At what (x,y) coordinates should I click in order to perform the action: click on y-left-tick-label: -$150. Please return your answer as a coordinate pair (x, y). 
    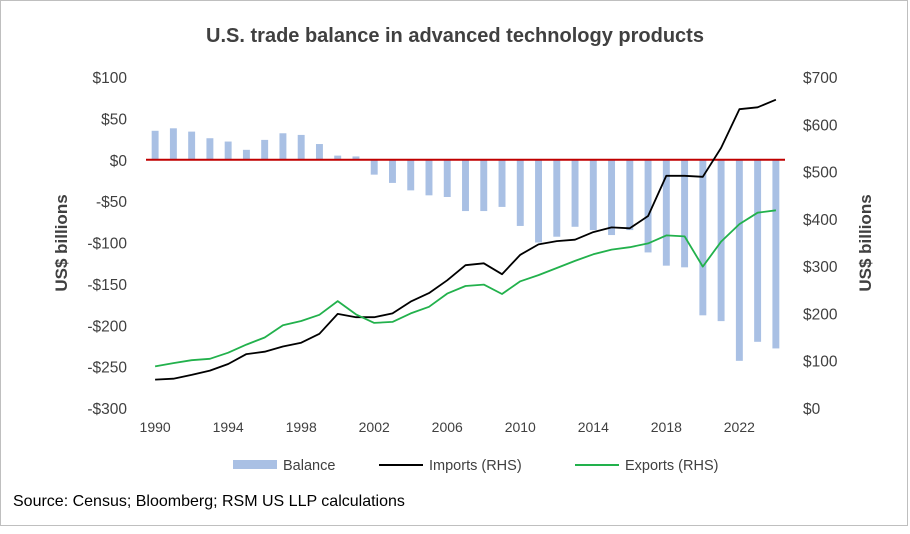
    Looking at the image, I should click on (107, 285).